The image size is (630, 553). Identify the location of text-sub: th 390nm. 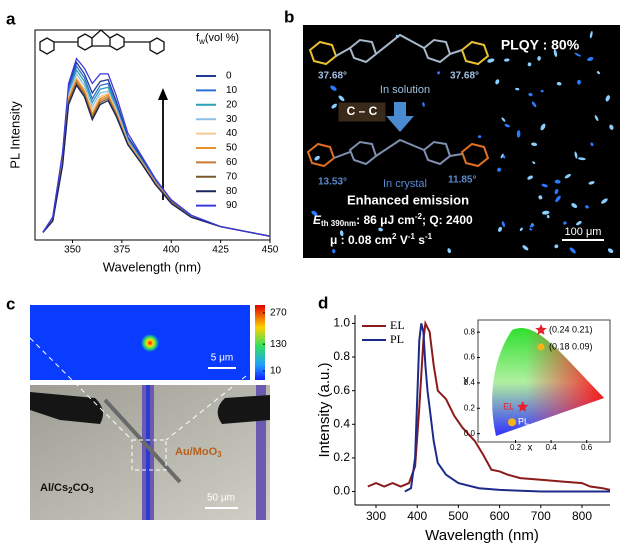
(338, 223).